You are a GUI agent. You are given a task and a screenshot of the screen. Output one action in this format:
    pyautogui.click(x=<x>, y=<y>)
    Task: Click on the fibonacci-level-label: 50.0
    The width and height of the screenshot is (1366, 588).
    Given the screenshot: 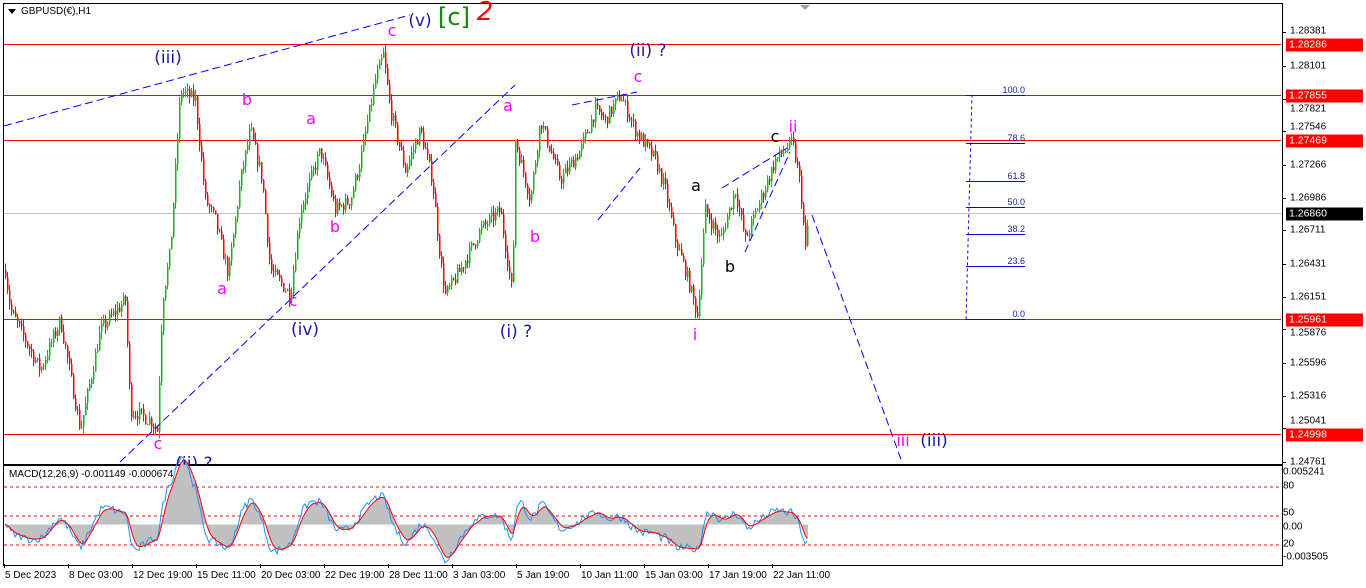 What is the action you would take?
    pyautogui.click(x=1016, y=201)
    